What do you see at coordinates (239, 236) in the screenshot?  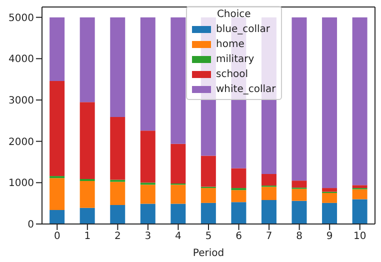 I see `x-tick-label: 6` at bounding box center [239, 236].